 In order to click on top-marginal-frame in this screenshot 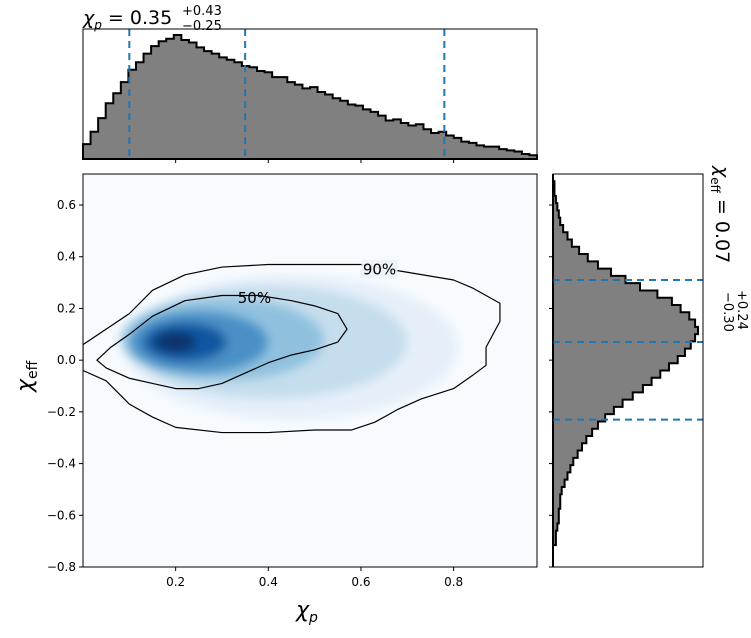, I will do `click(310, 94)`.